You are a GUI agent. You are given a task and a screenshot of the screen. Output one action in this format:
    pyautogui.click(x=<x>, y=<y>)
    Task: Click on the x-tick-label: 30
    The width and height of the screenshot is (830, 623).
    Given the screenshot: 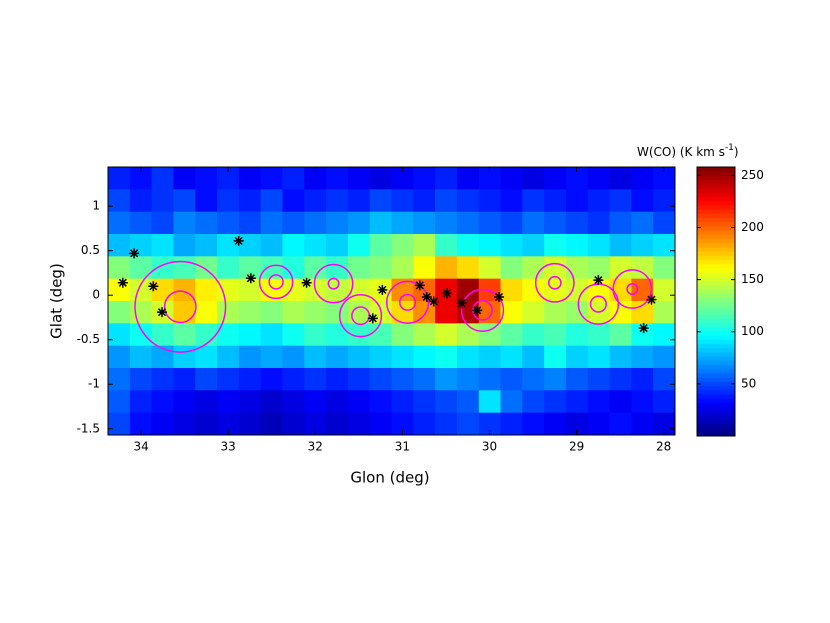 What is the action you would take?
    pyautogui.click(x=489, y=447)
    